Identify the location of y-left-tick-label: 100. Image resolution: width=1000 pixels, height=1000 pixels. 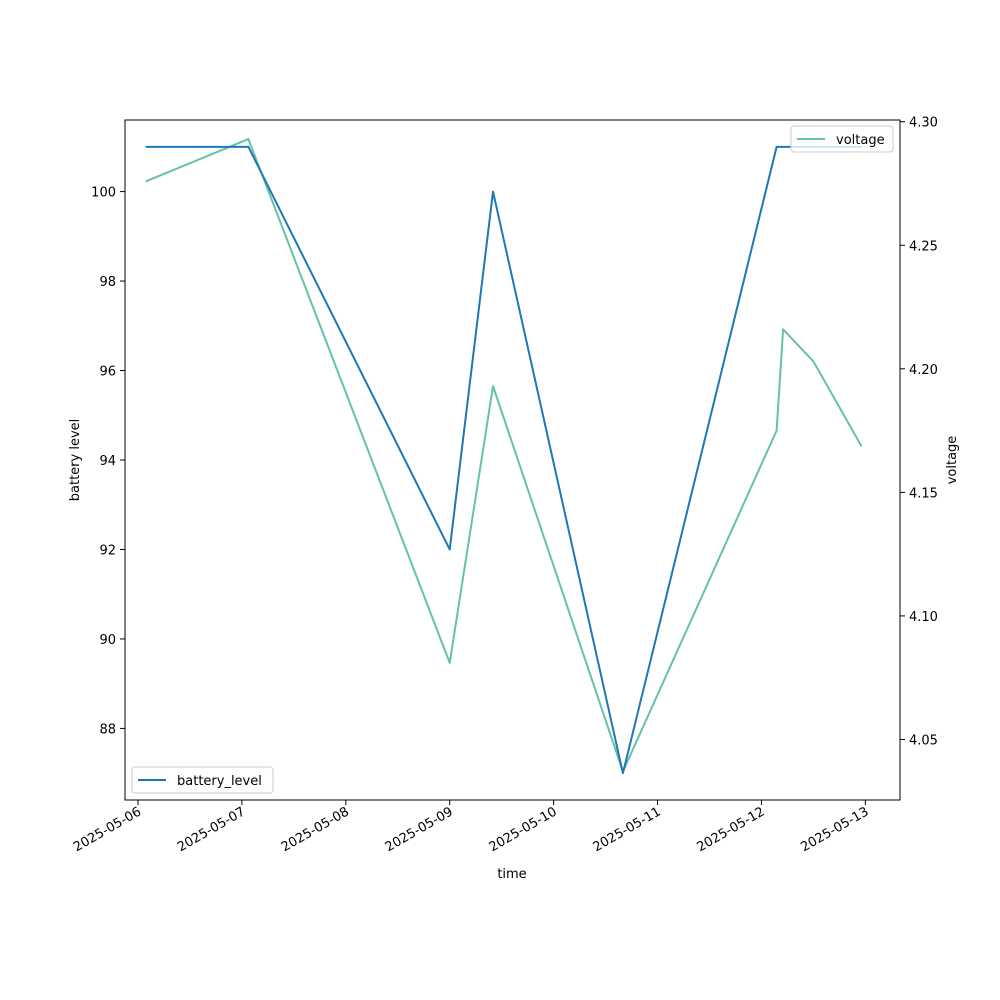
(103, 193).